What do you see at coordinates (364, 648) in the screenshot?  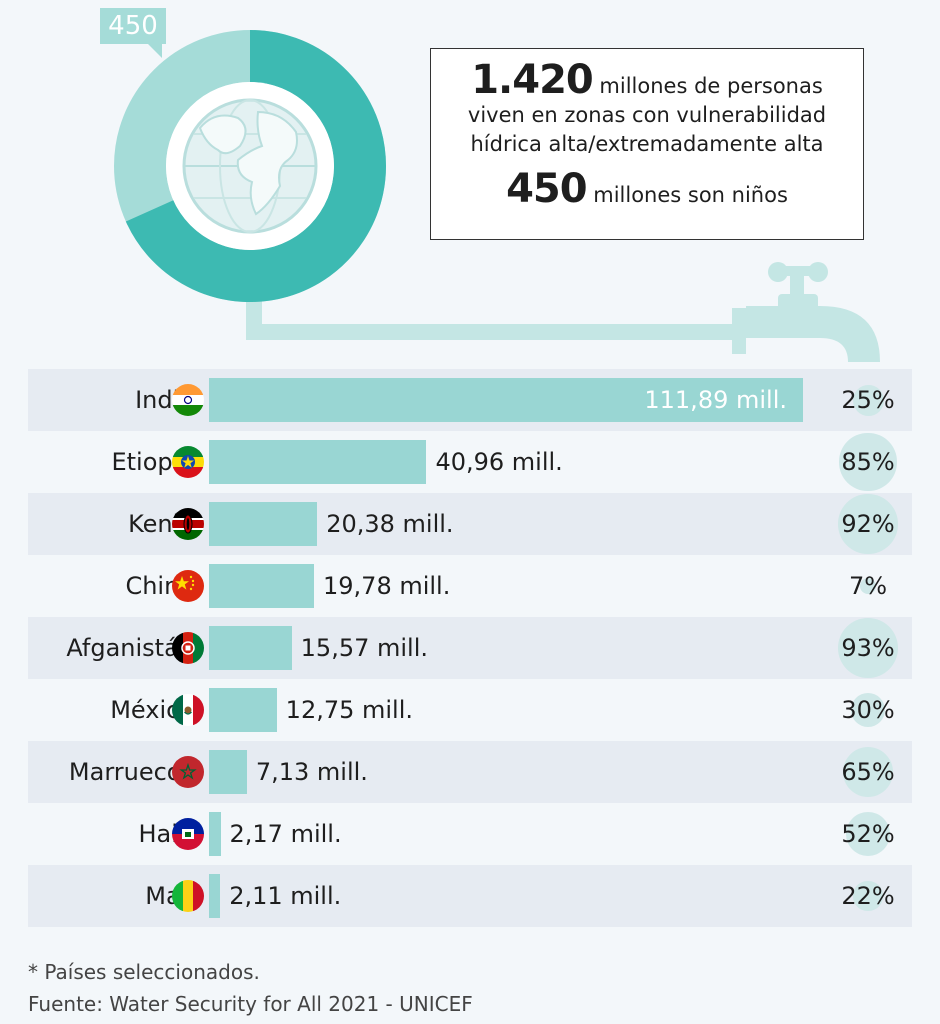 I see `value-label: 15,57 mill.` at bounding box center [364, 648].